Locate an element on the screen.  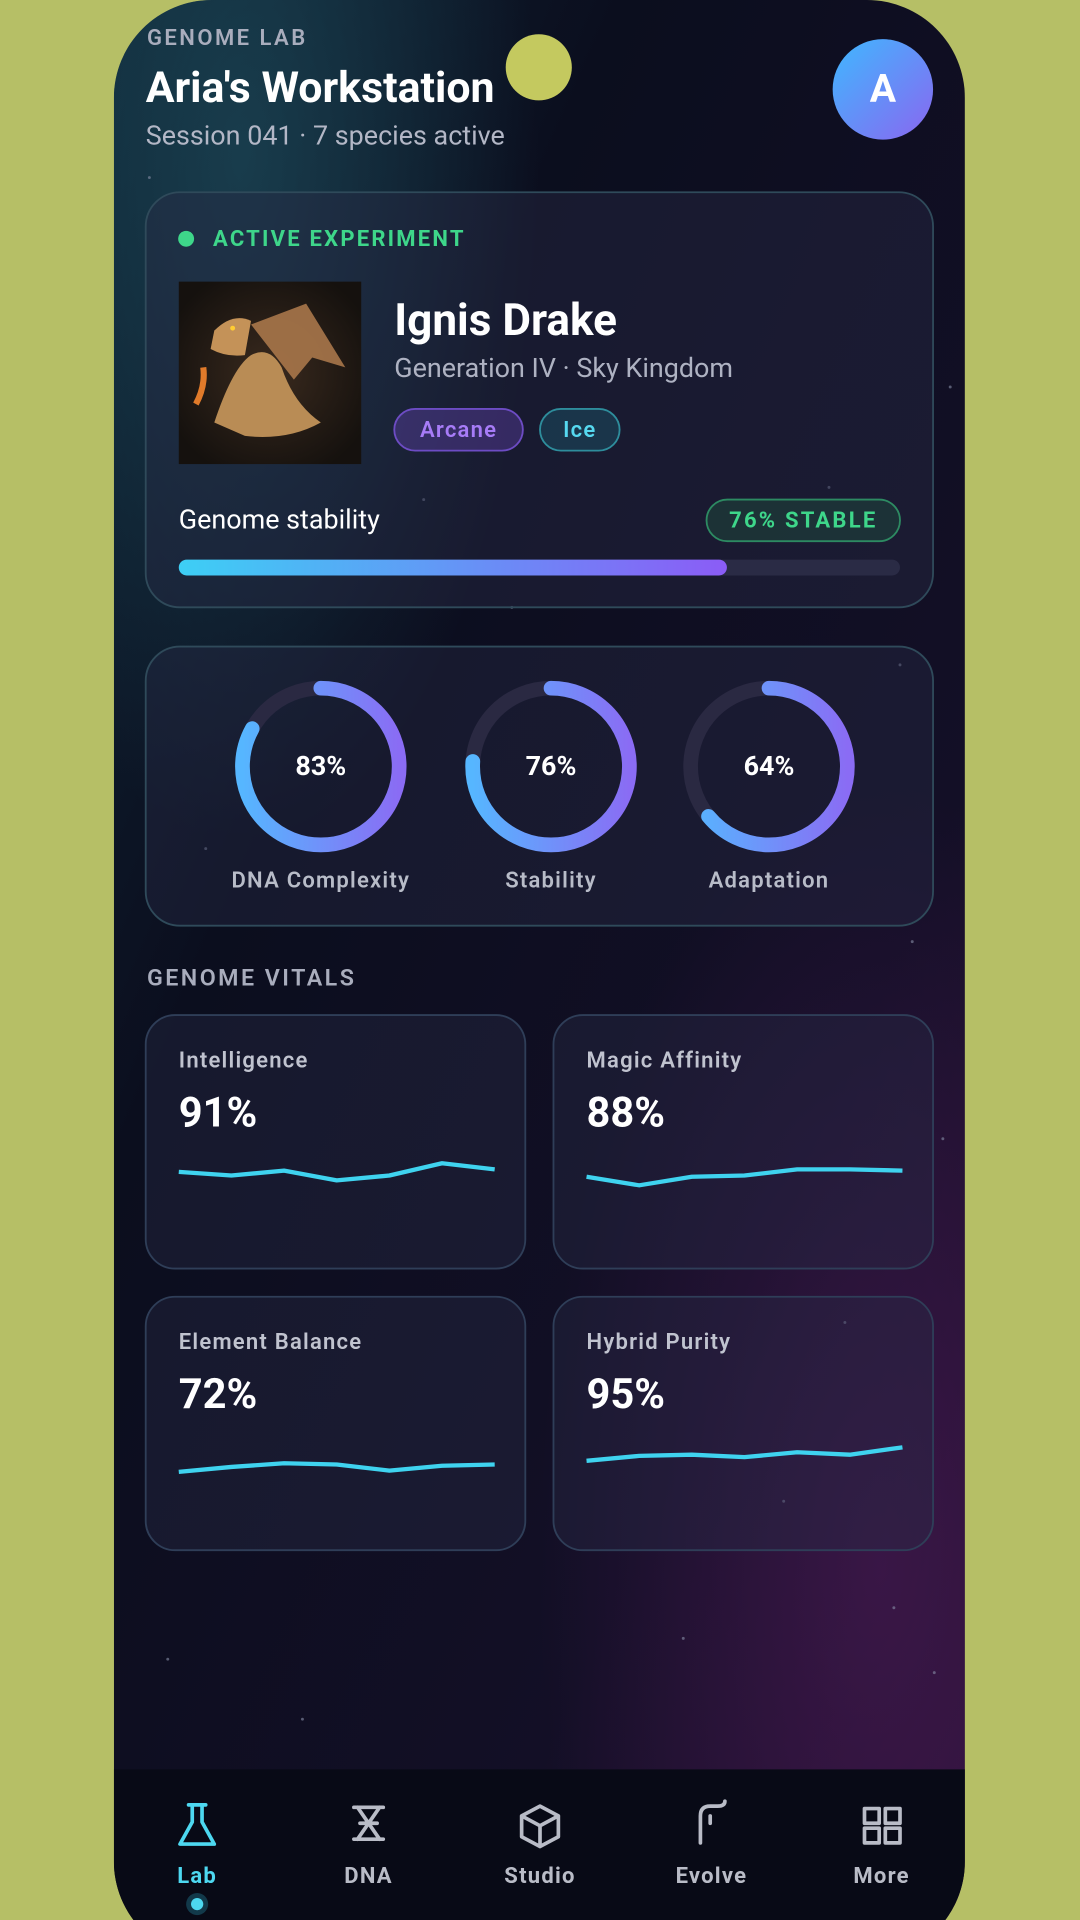
tag-label: Arcane is located at coordinates (458, 430).